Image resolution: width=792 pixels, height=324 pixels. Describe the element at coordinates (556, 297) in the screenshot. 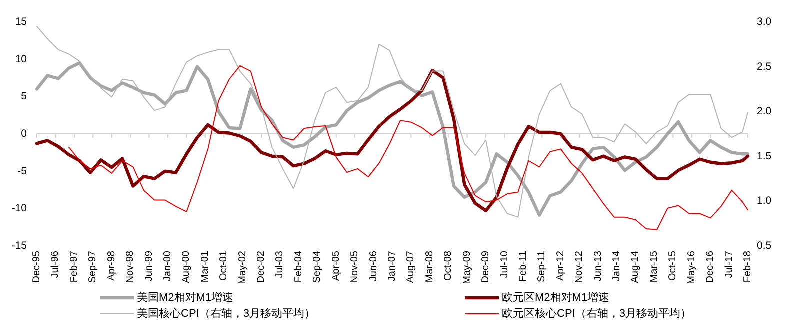

I see `legend-label: 欧元区M2相对M1增速` at that location.